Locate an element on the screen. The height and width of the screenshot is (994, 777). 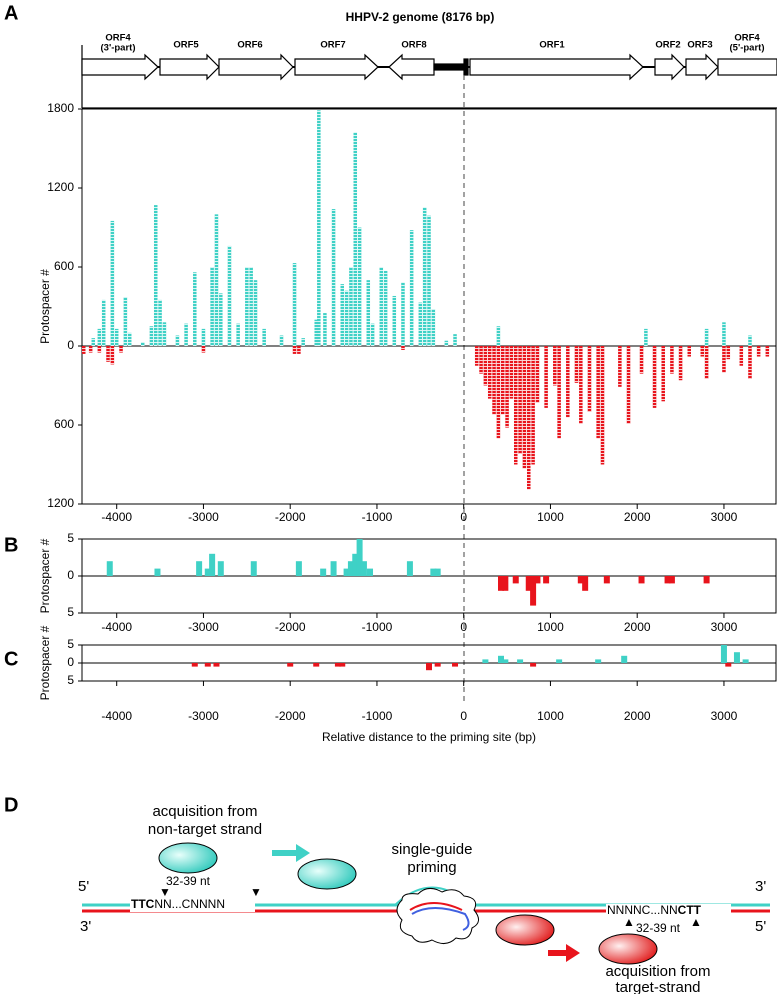
sequence-gap is located at coordinates (668, 911).